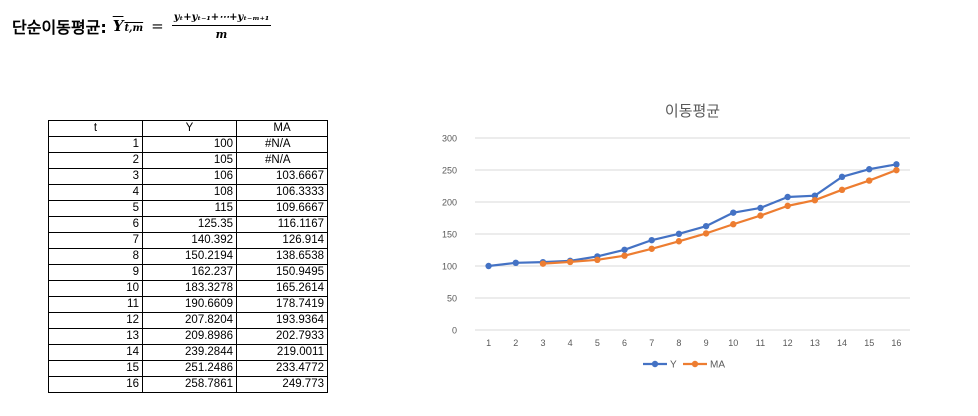 The image size is (978, 416). What do you see at coordinates (282, 288) in the screenshot?
I see `cell-ma: 165.2614` at bounding box center [282, 288].